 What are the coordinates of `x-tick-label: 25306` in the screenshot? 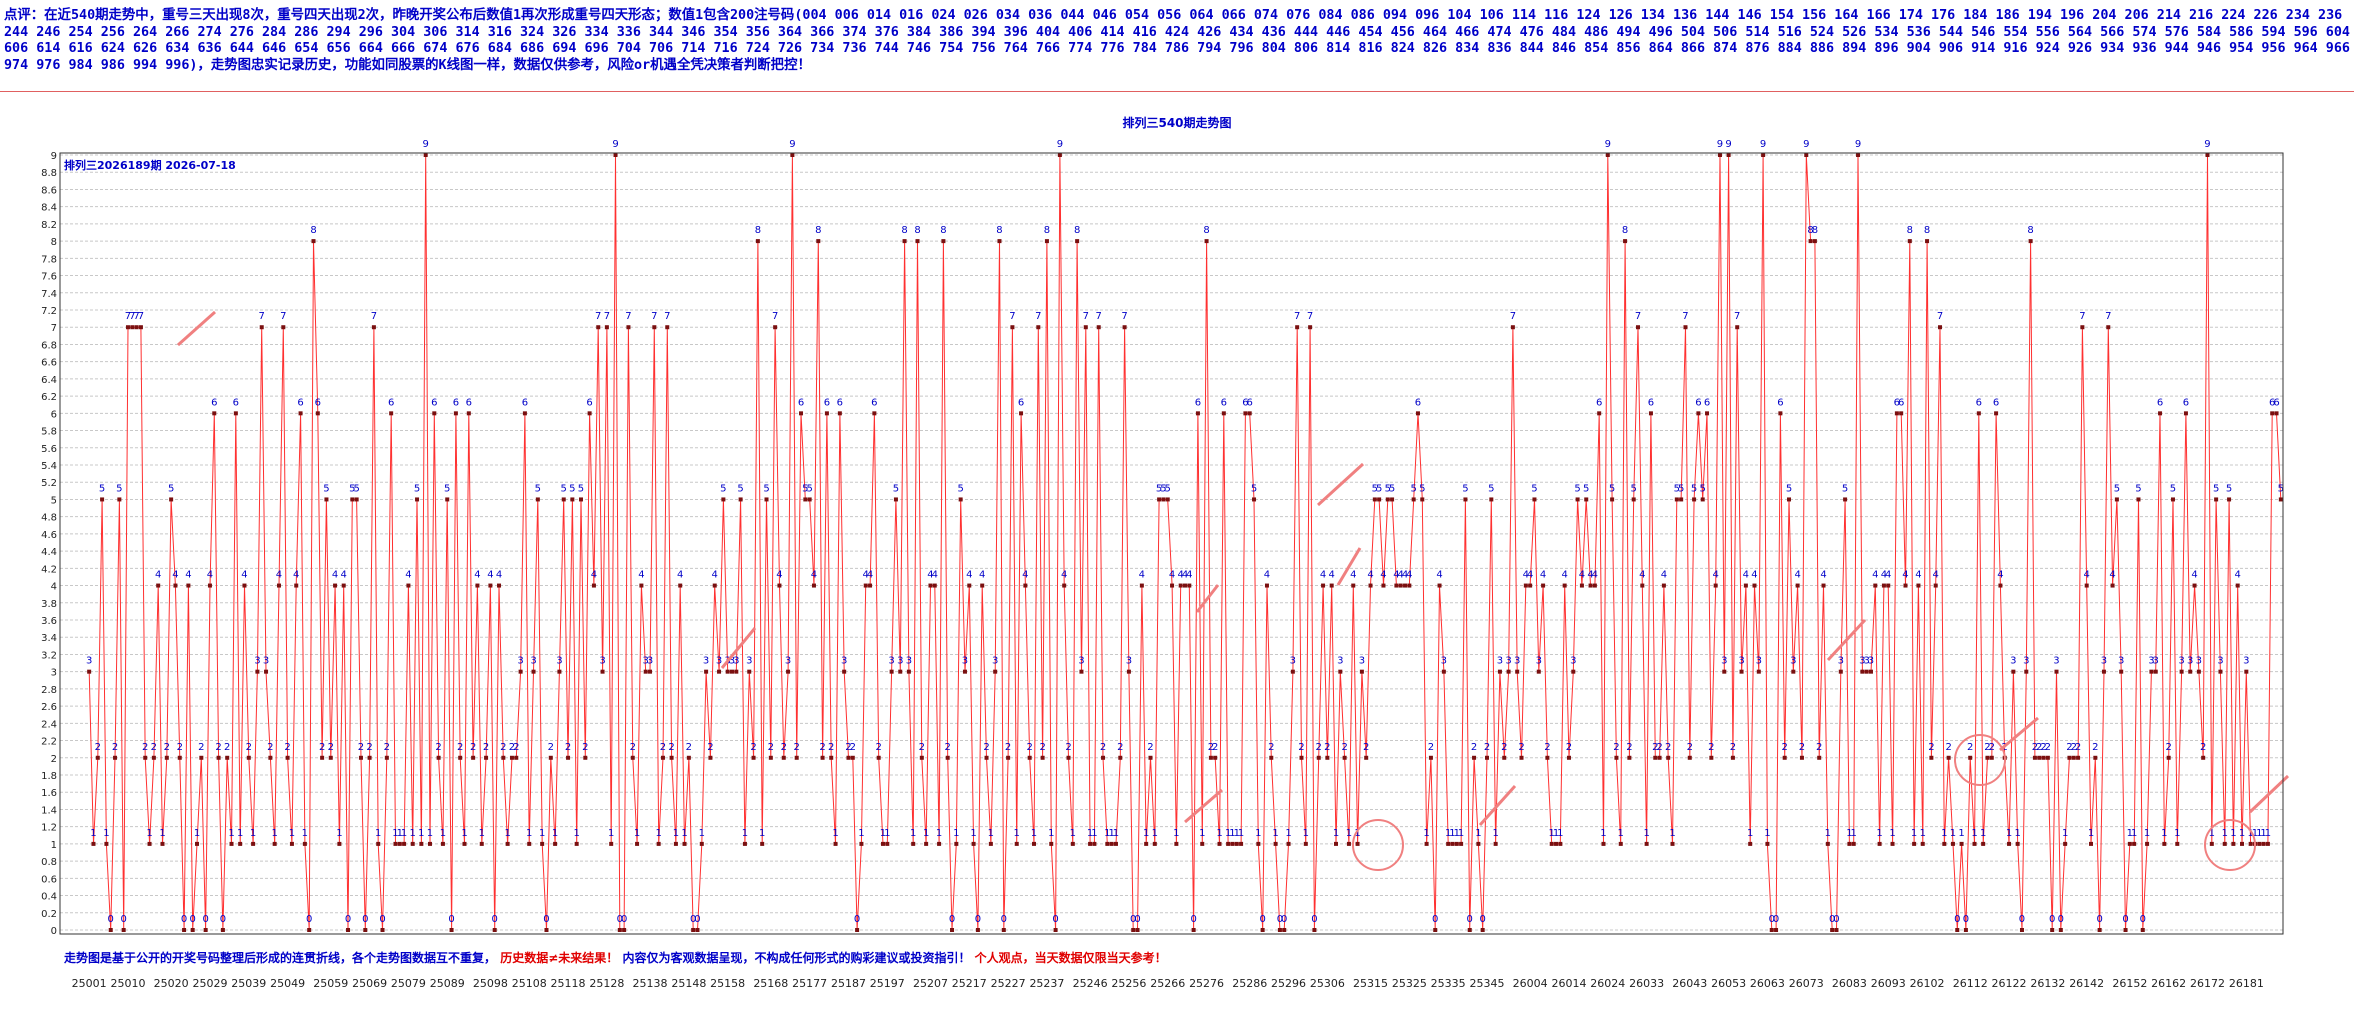 It's located at (1327, 983).